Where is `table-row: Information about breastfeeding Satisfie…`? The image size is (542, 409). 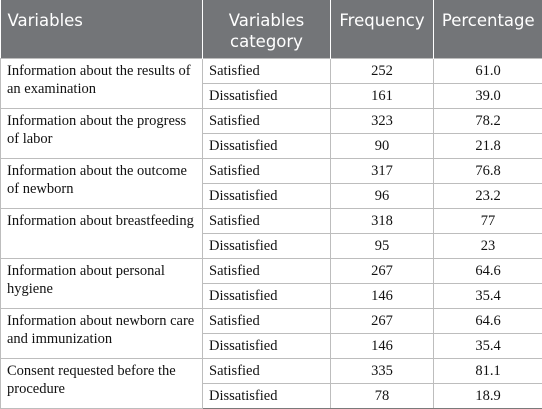 table-row: Information about breastfeeding Satisfie… is located at coordinates (271, 233).